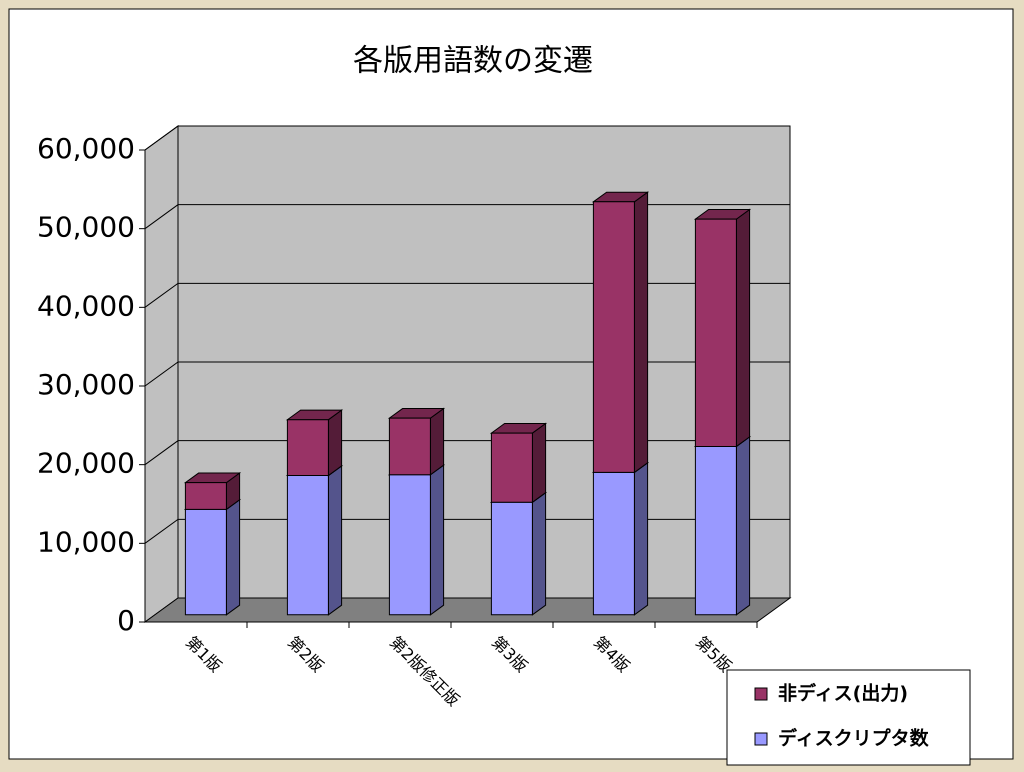 The width and height of the screenshot is (1024, 772). What do you see at coordinates (86, 227) in the screenshot?
I see `y-tick-label: 50,000` at bounding box center [86, 227].